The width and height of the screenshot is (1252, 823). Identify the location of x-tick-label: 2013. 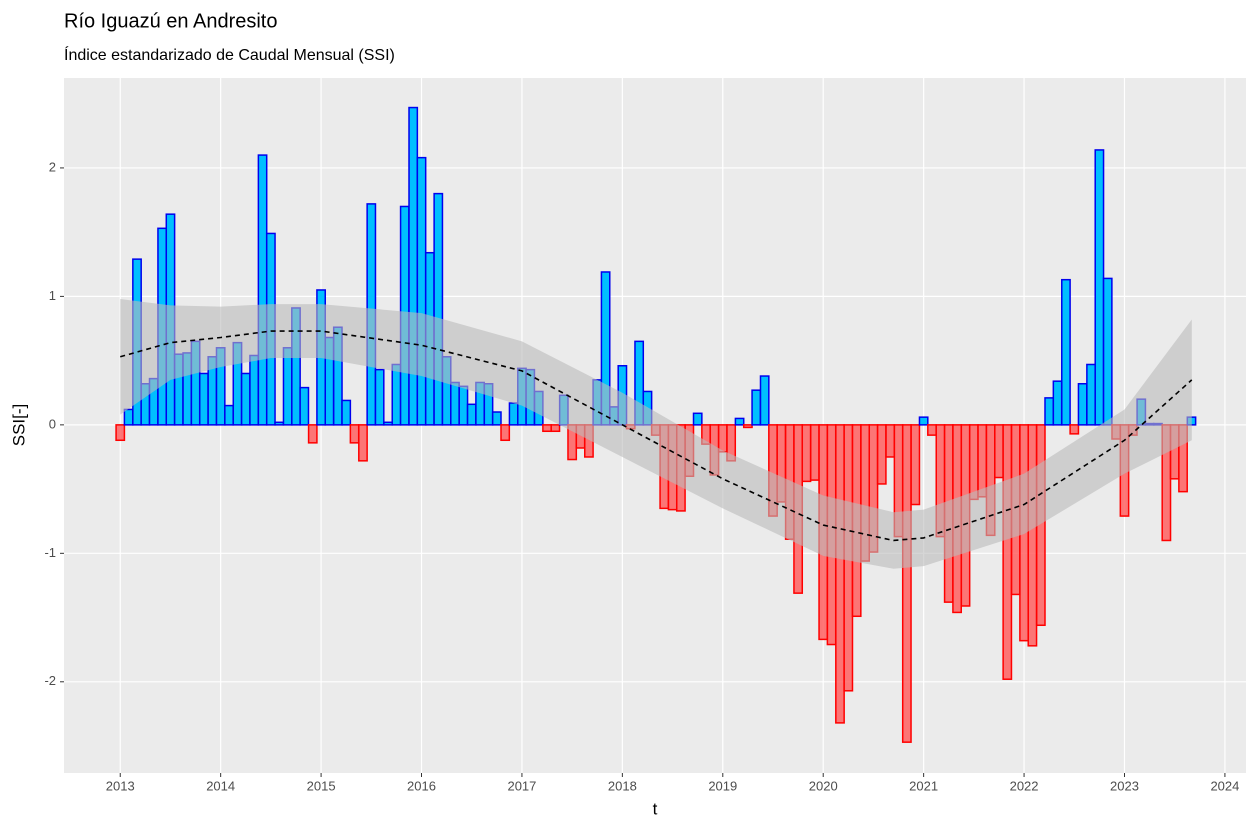
(120, 785).